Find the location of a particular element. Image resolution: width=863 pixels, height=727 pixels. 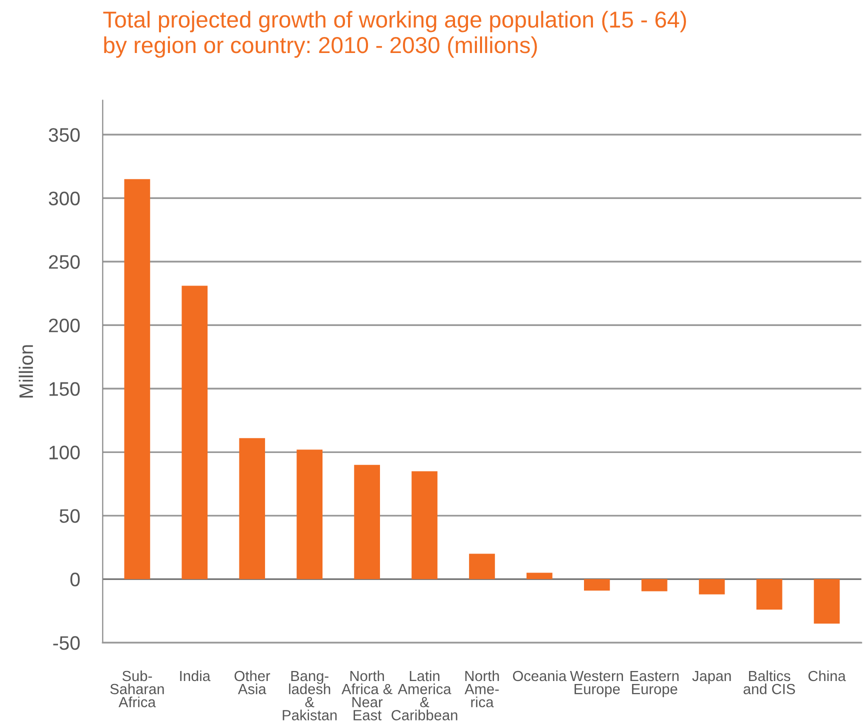

x-tick-label: Baltics and CIS is located at coordinates (770, 682).